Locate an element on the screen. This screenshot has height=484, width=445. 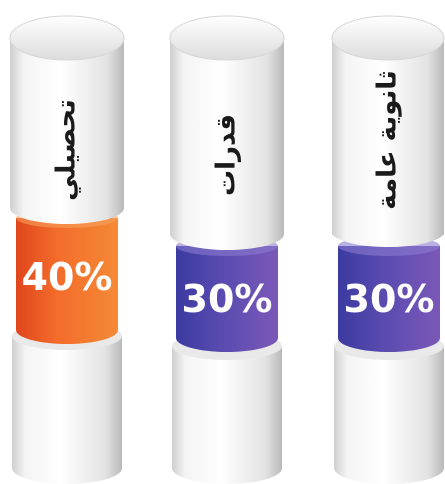
value-label: 40% is located at coordinates (67, 277).